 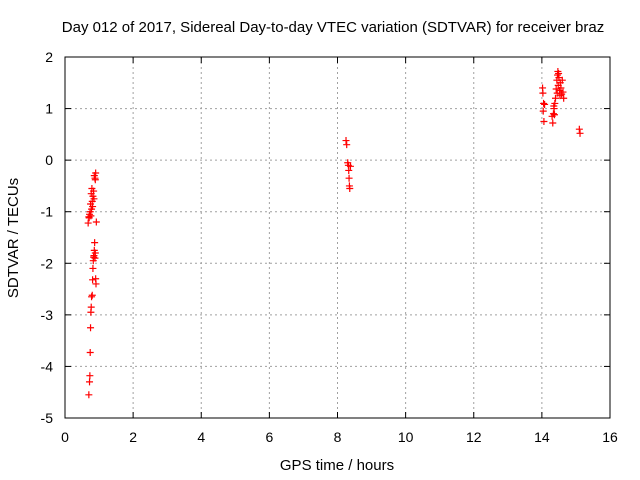 I want to click on x-axis-label: GPS time / hours, so click(x=337, y=465).